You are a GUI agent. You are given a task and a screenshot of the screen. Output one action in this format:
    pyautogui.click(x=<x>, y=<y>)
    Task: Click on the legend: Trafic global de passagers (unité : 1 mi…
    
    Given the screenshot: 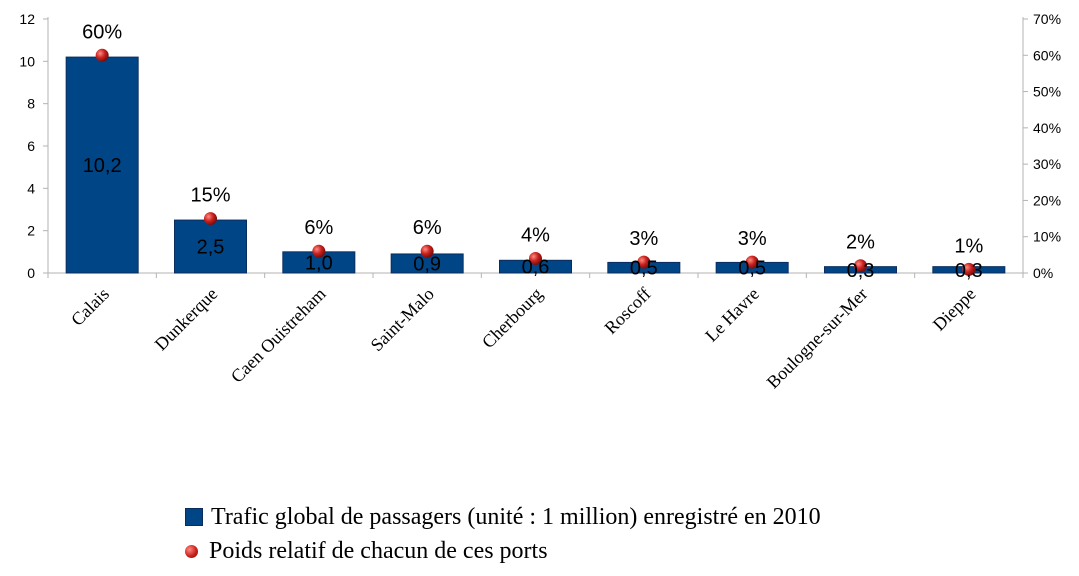 What is the action you would take?
    pyautogui.click(x=503, y=534)
    